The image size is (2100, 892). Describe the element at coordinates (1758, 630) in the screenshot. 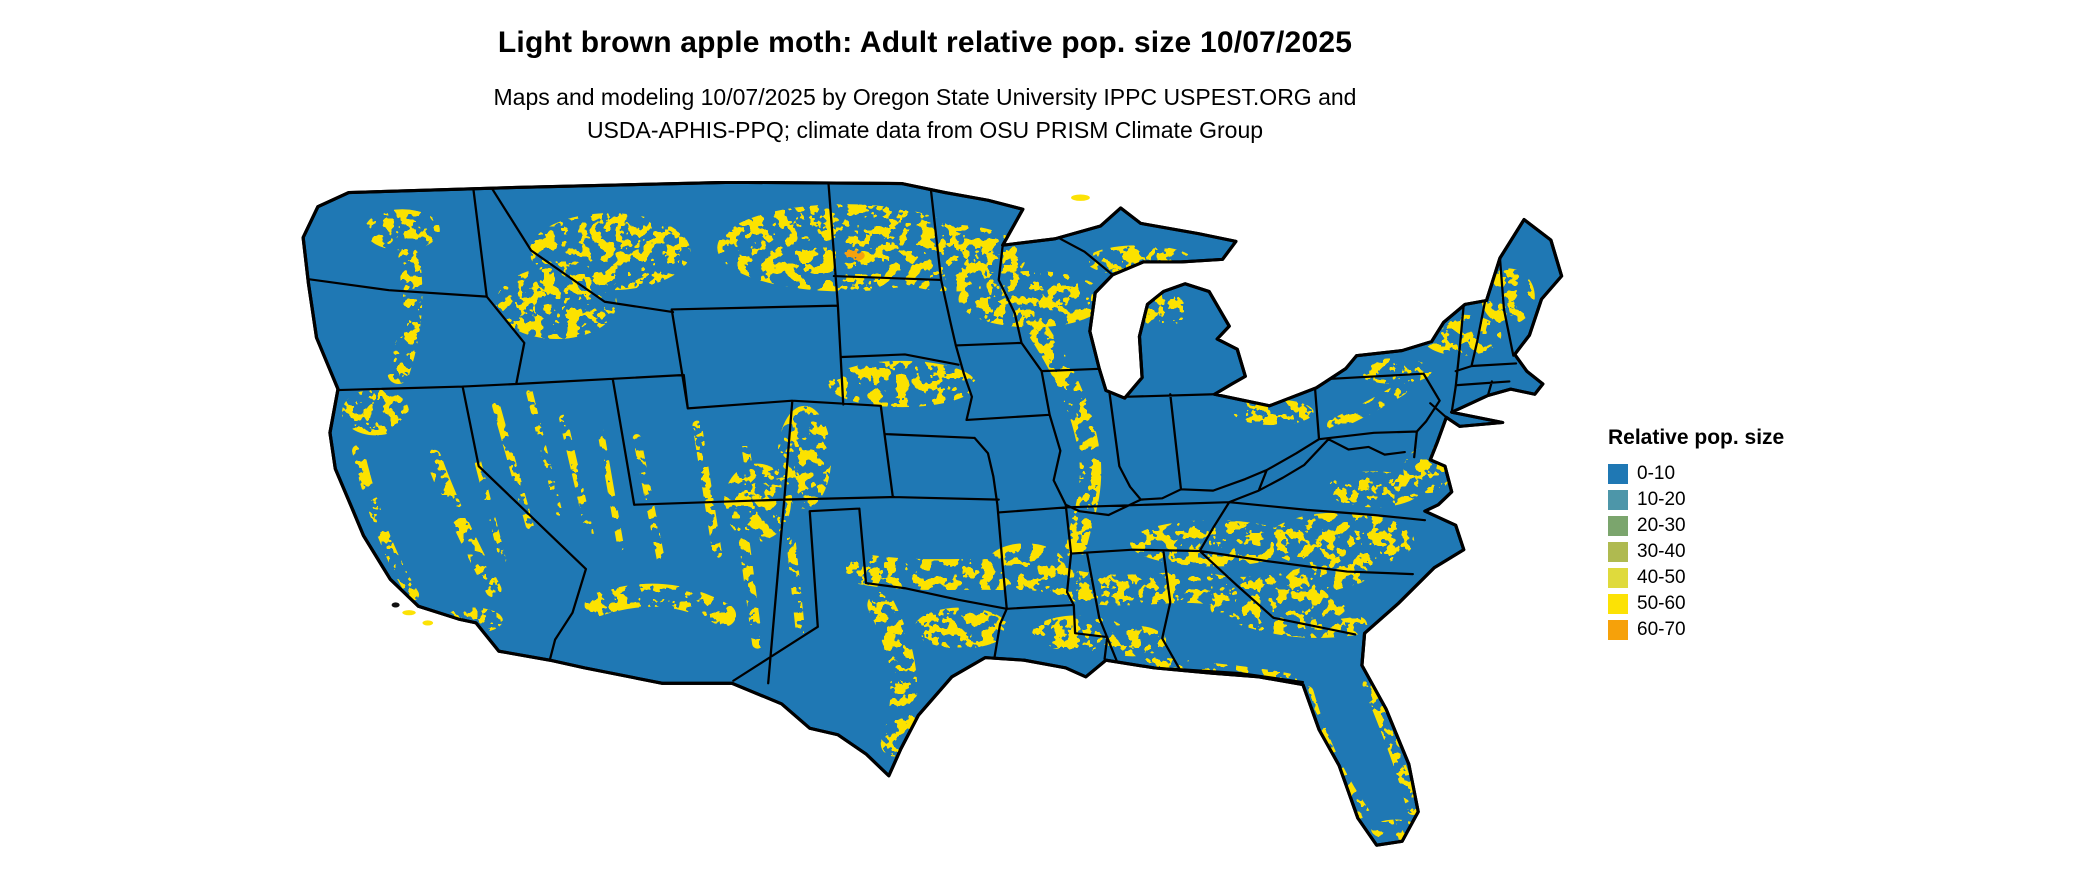

I see `legend-item: 60-70` at that location.